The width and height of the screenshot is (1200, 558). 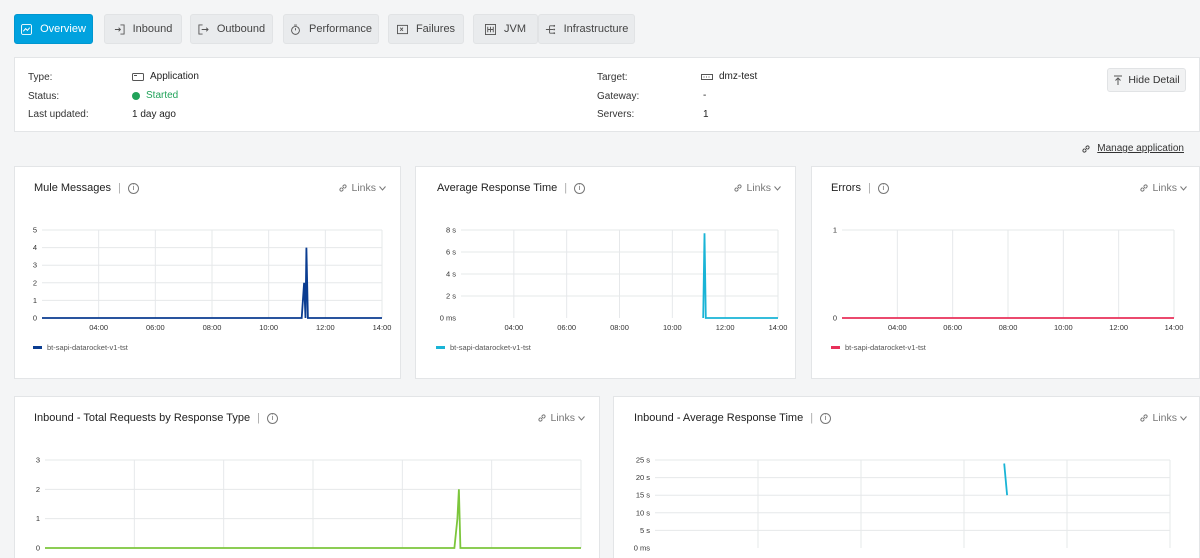 What do you see at coordinates (643, 460) in the screenshot?
I see `y-tick-label: 25 s` at bounding box center [643, 460].